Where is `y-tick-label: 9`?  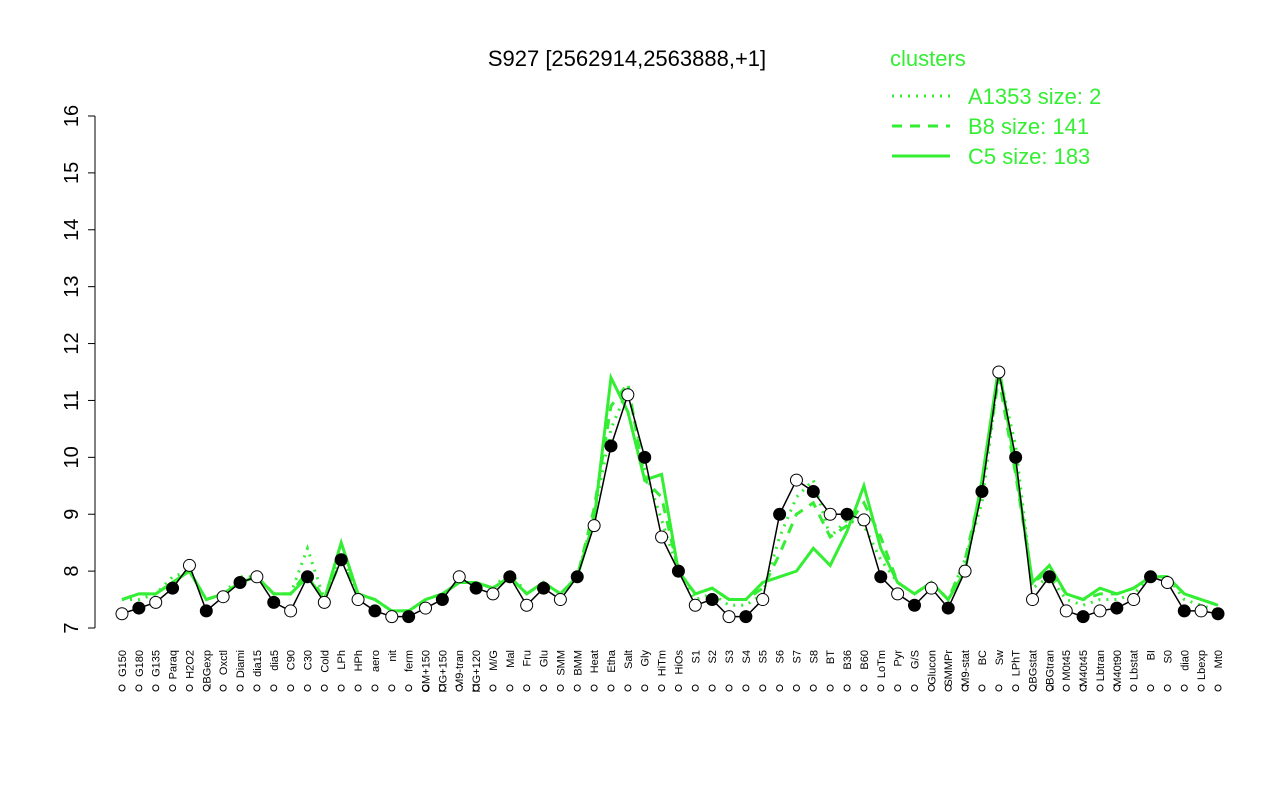 y-tick-label: 9 is located at coordinates (72, 514).